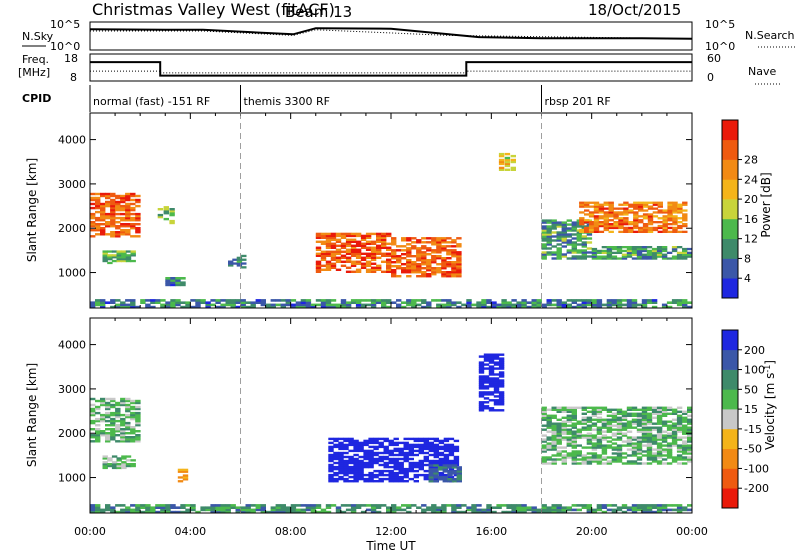  Describe the element at coordinates (318, 12) in the screenshot. I see `beam-label: Beam 13` at that location.